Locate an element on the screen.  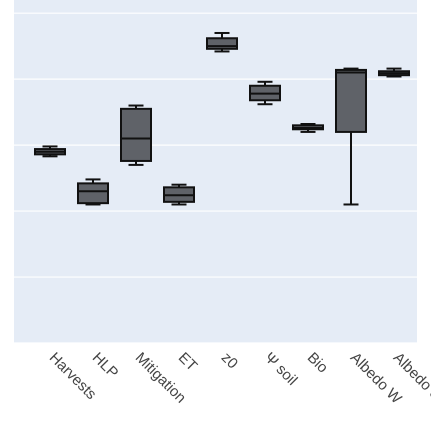
x-tick-label: ET is located at coordinates (188, 362).